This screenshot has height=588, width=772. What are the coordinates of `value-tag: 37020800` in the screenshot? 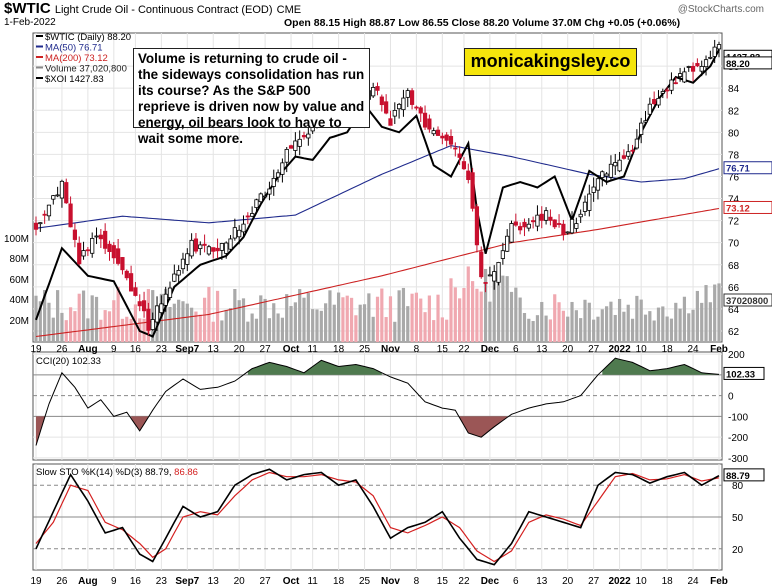 It's located at (747, 301).